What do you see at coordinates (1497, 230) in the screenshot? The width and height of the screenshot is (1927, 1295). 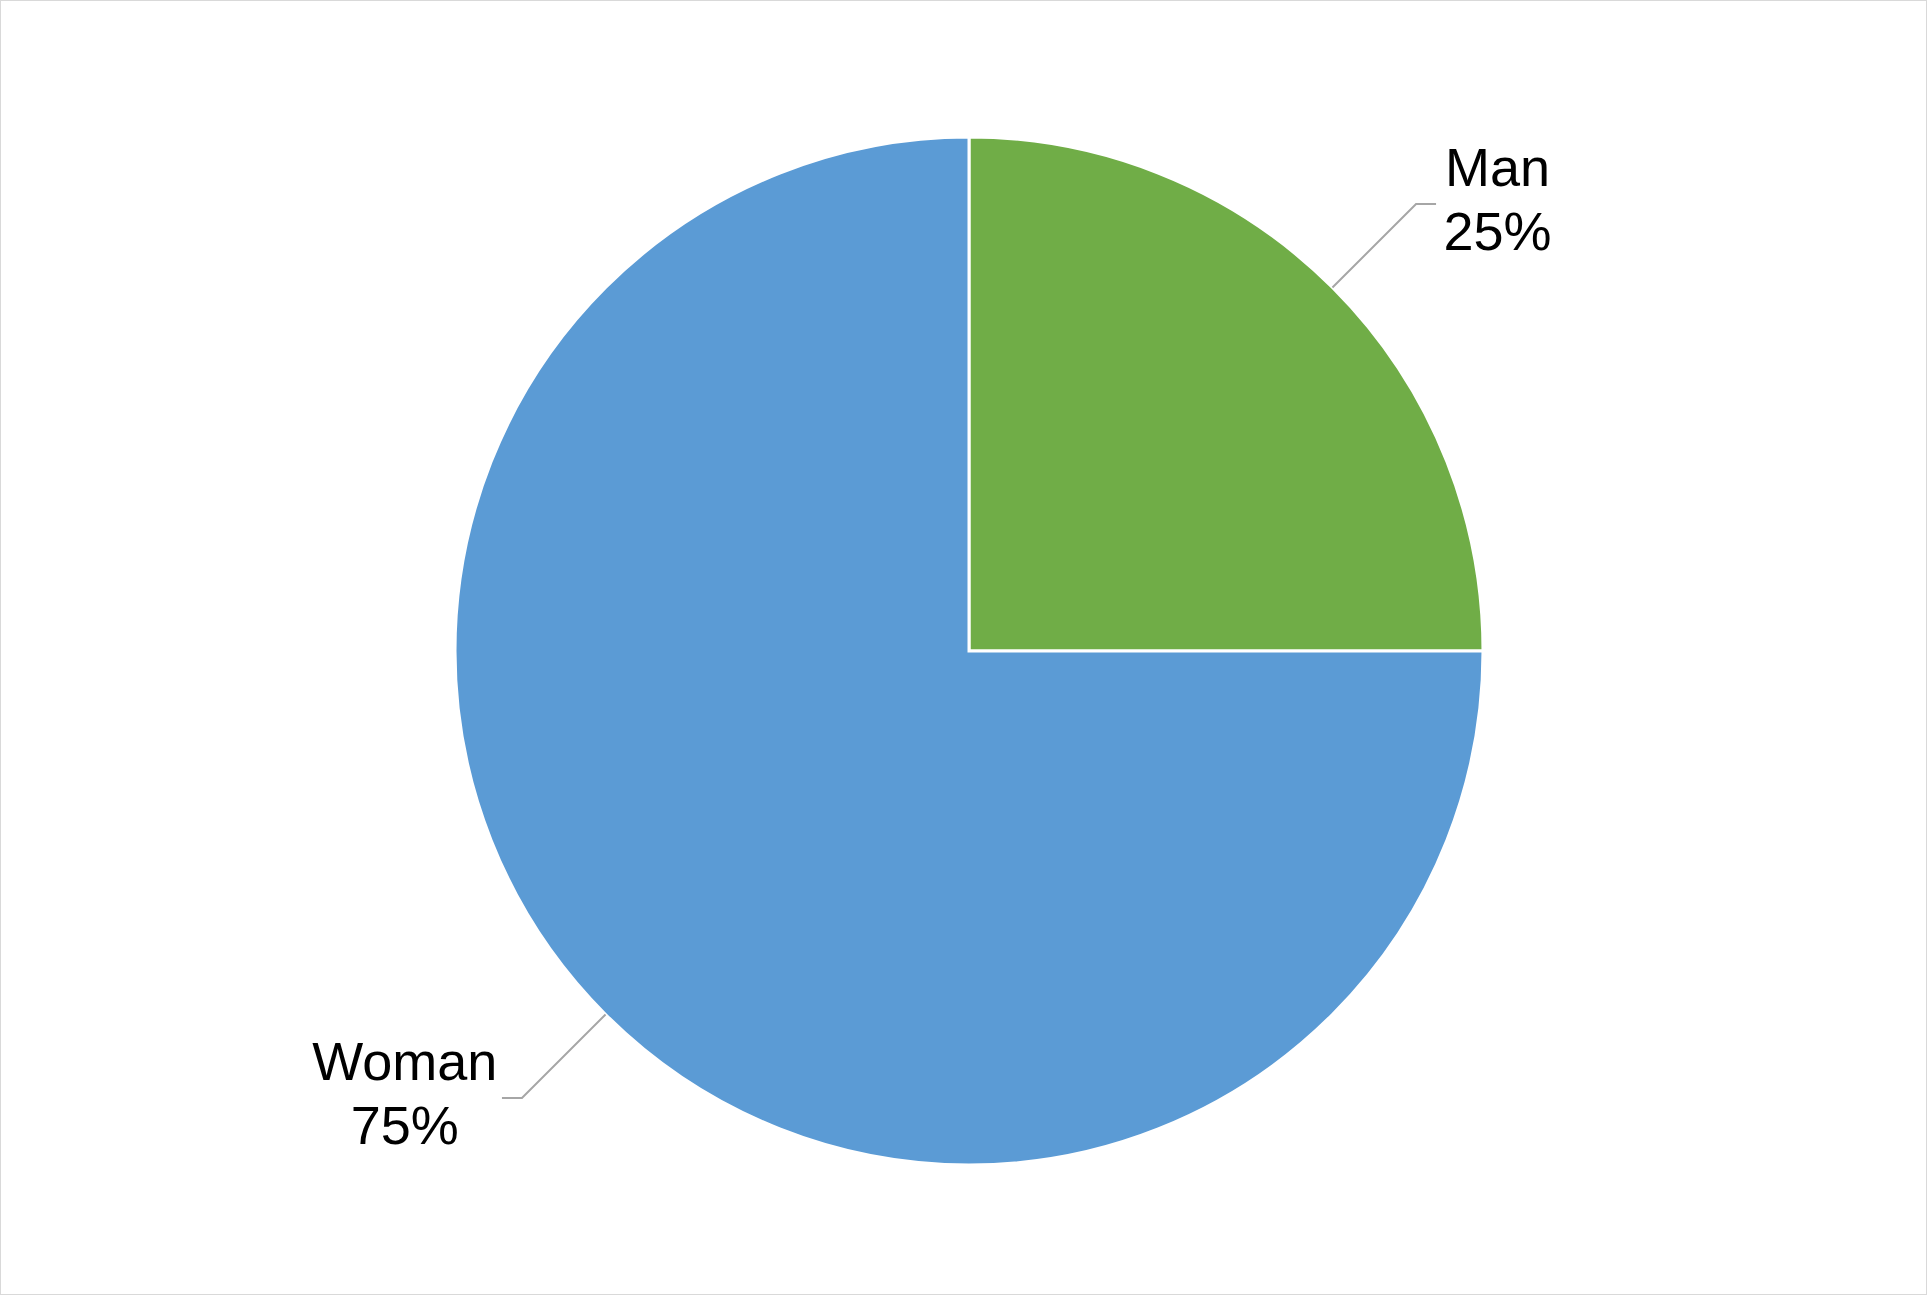 I see `data-label: 25%` at bounding box center [1497, 230].